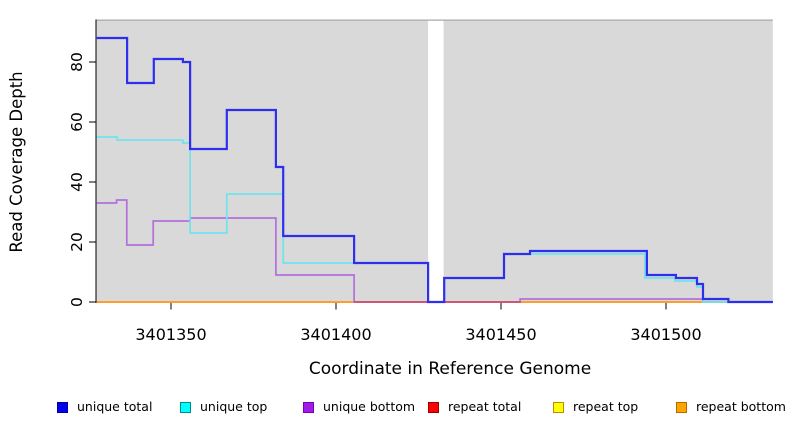 This screenshot has width=792, height=432. What do you see at coordinates (485, 406) in the screenshot?
I see `legend-label-repeat-total: repeat total` at bounding box center [485, 406].